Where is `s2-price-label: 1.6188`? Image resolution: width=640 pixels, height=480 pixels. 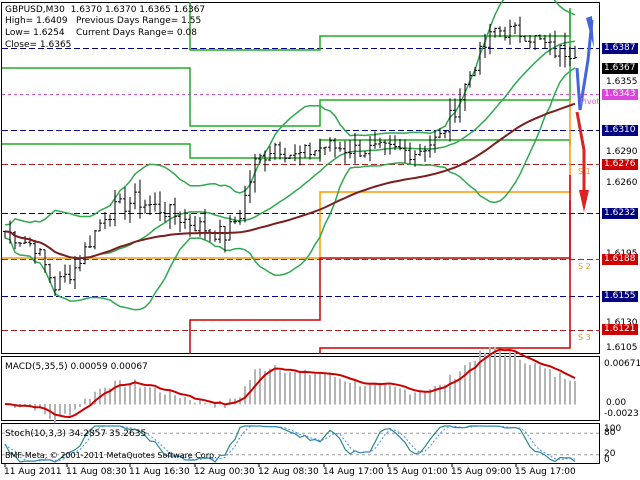 s2-price-label: 1.6188 is located at coordinates (620, 259).